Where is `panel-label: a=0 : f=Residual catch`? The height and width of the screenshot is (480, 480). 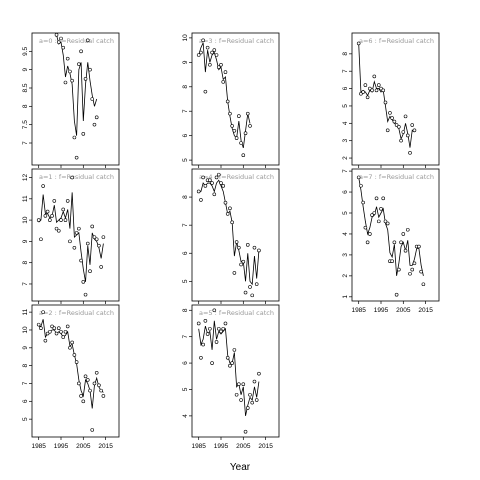 panel-label: a=0 : f=Residual catch is located at coordinates (76, 41).